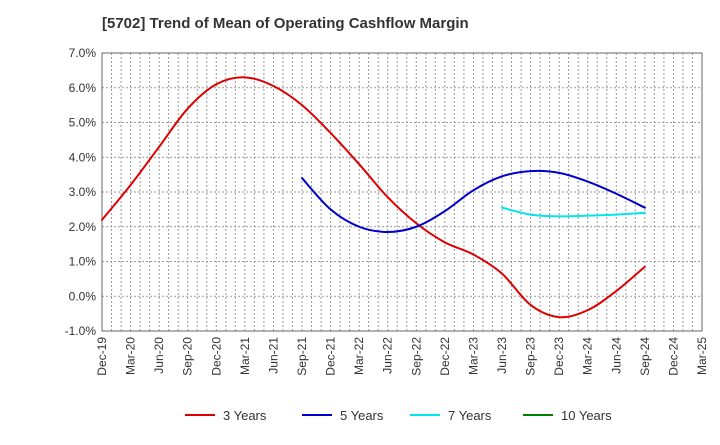 The height and width of the screenshot is (445, 720). Describe the element at coordinates (616, 355) in the screenshot. I see `x-tick-label: Jun-24` at that location.